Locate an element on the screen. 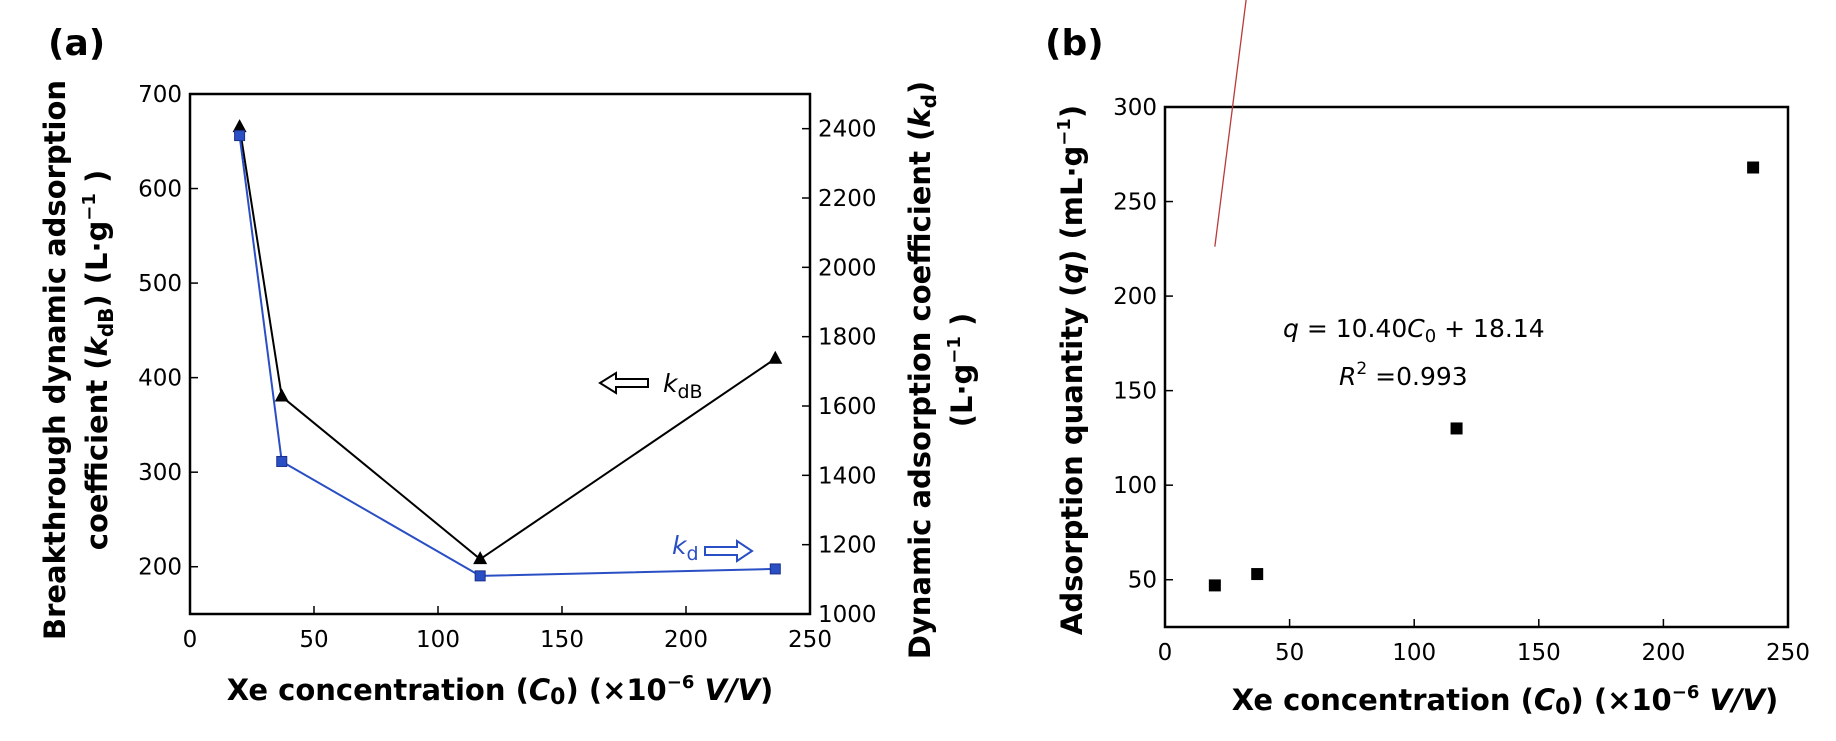  annotation-kd: kd is located at coordinates (713, 548).